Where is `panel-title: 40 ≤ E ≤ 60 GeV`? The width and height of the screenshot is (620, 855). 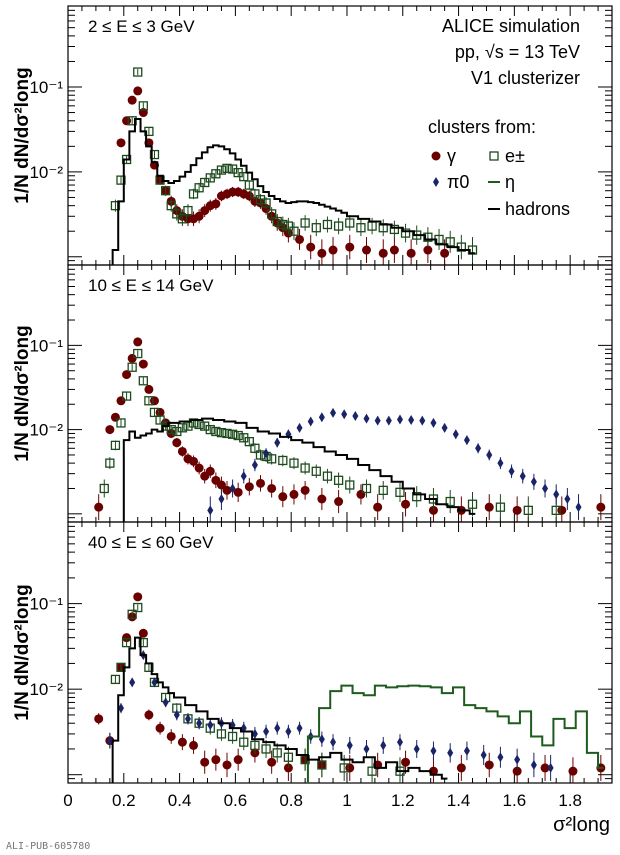 panel-title: 40 ≤ E ≤ 60 GeV is located at coordinates (151, 542).